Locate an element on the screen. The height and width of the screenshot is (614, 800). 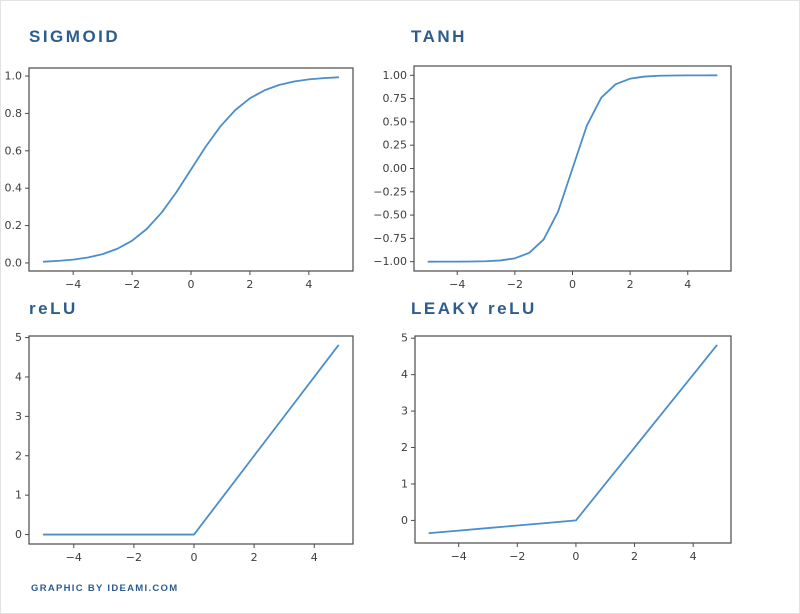
y-tick-label: −0.75 is located at coordinates (390, 238).